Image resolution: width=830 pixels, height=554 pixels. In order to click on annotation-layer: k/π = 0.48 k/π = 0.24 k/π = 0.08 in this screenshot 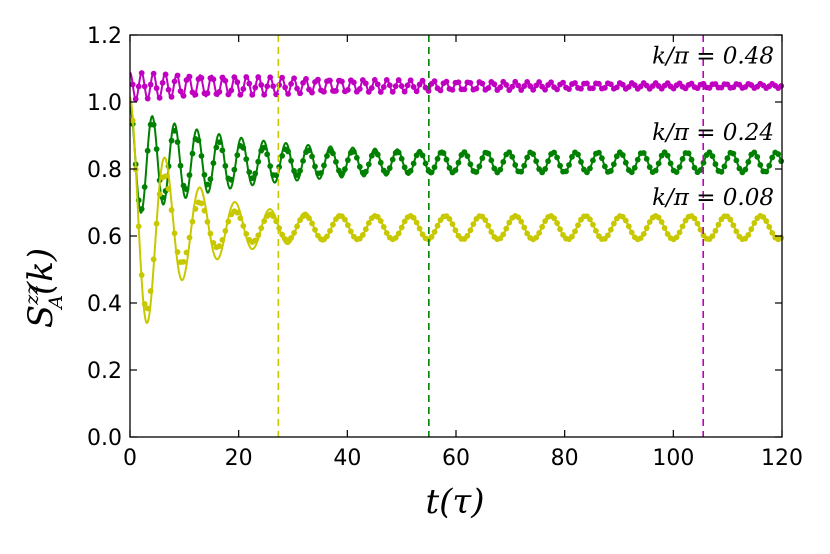, I will do `click(713, 127)`.